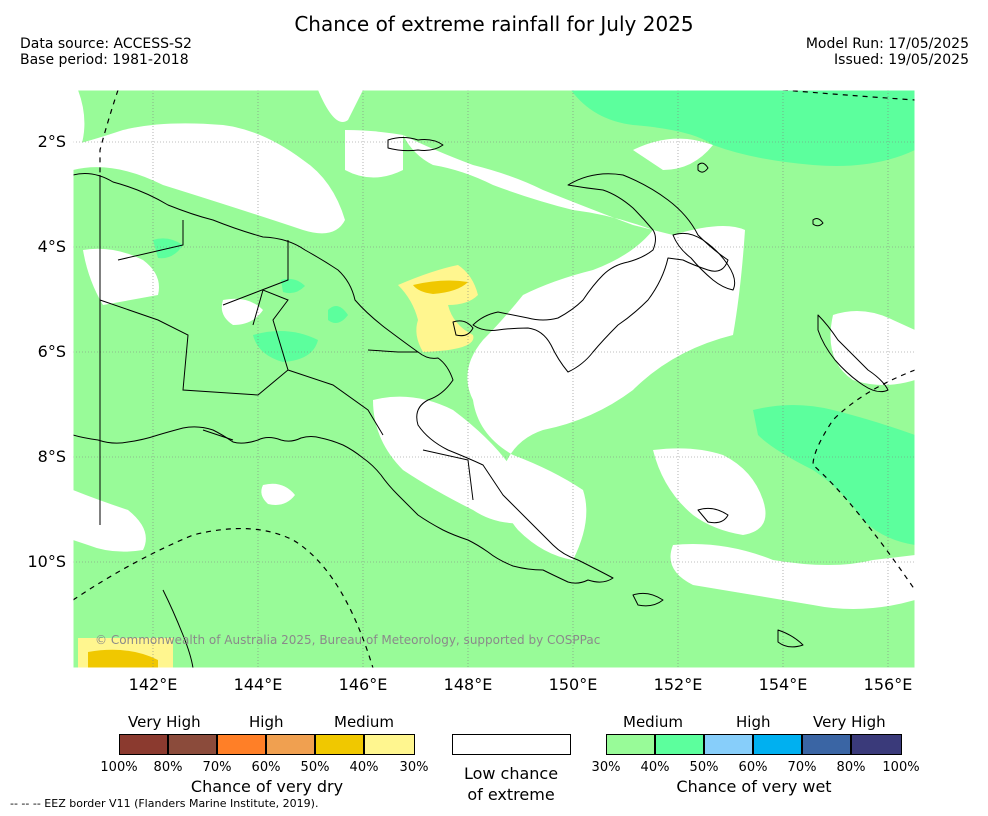 This screenshot has width=988, height=816. I want to click on border-provinces-east, so click(392, 351).